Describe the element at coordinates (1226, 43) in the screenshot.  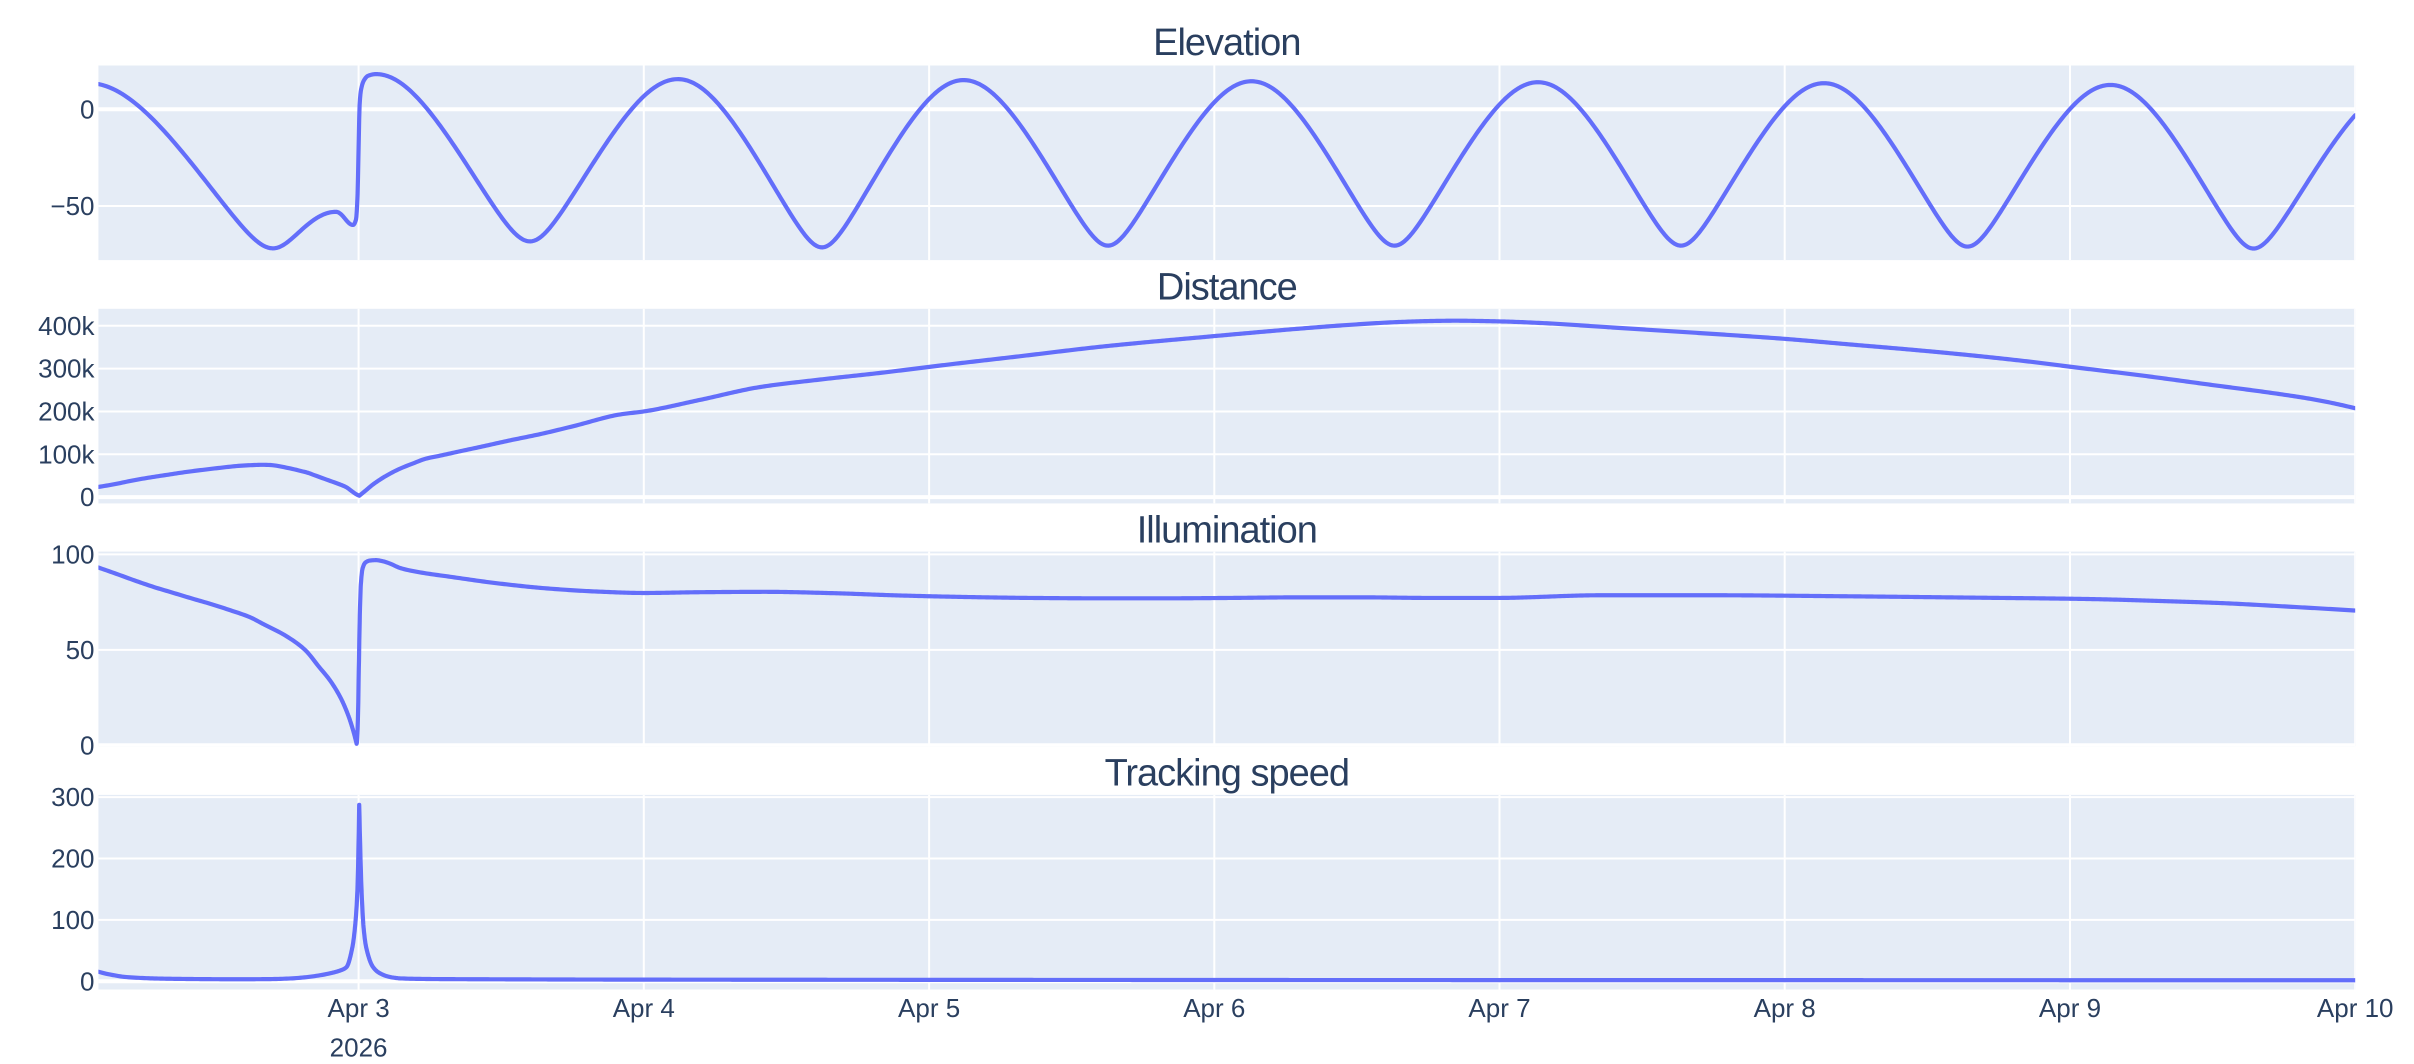
I see `svg-text: Elevation` at that location.